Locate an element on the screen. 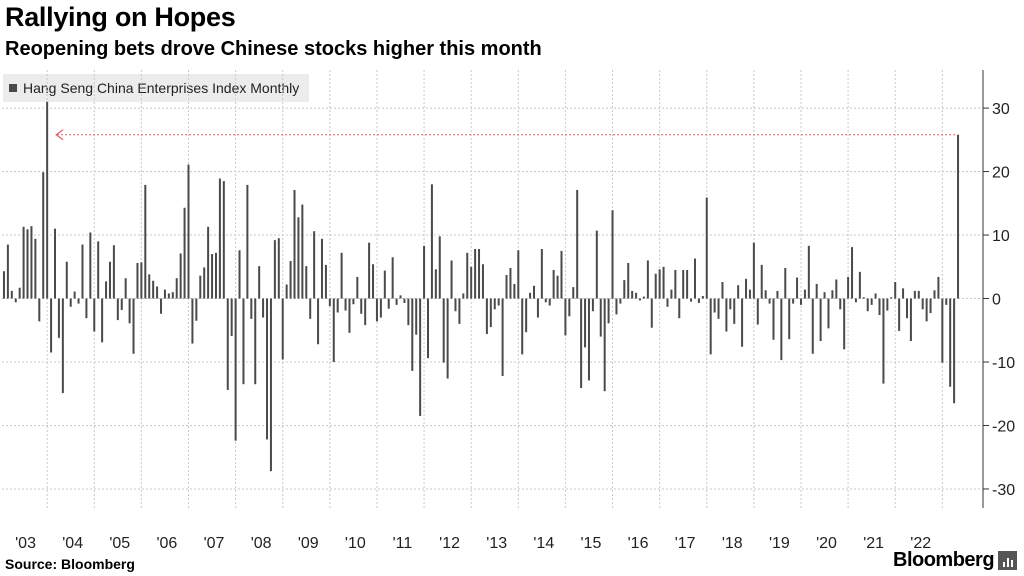 The height and width of the screenshot is (576, 1024). chart-title: Rallying on Hopes is located at coordinates (120, 17).